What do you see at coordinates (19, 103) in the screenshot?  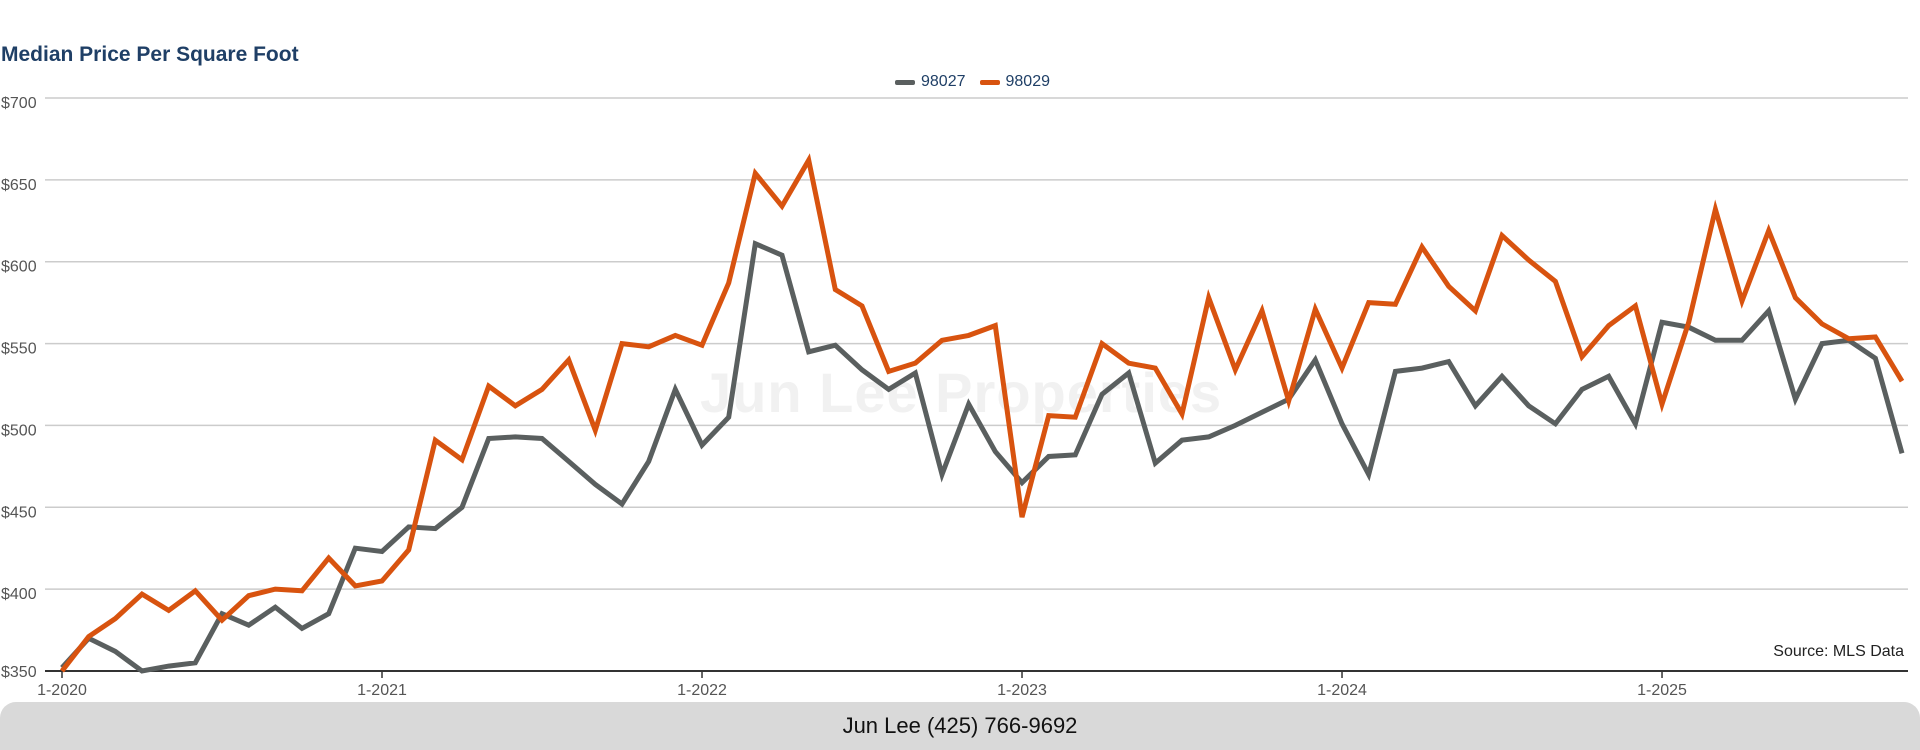 I see `y-tick-label-700: $700` at bounding box center [19, 103].